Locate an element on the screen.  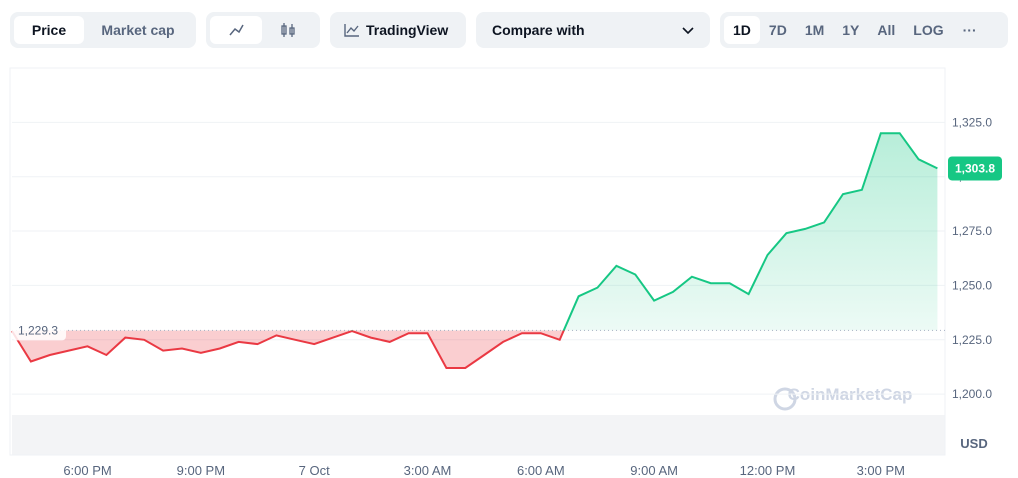
x-tick-label: 9:00 AM is located at coordinates (654, 470).